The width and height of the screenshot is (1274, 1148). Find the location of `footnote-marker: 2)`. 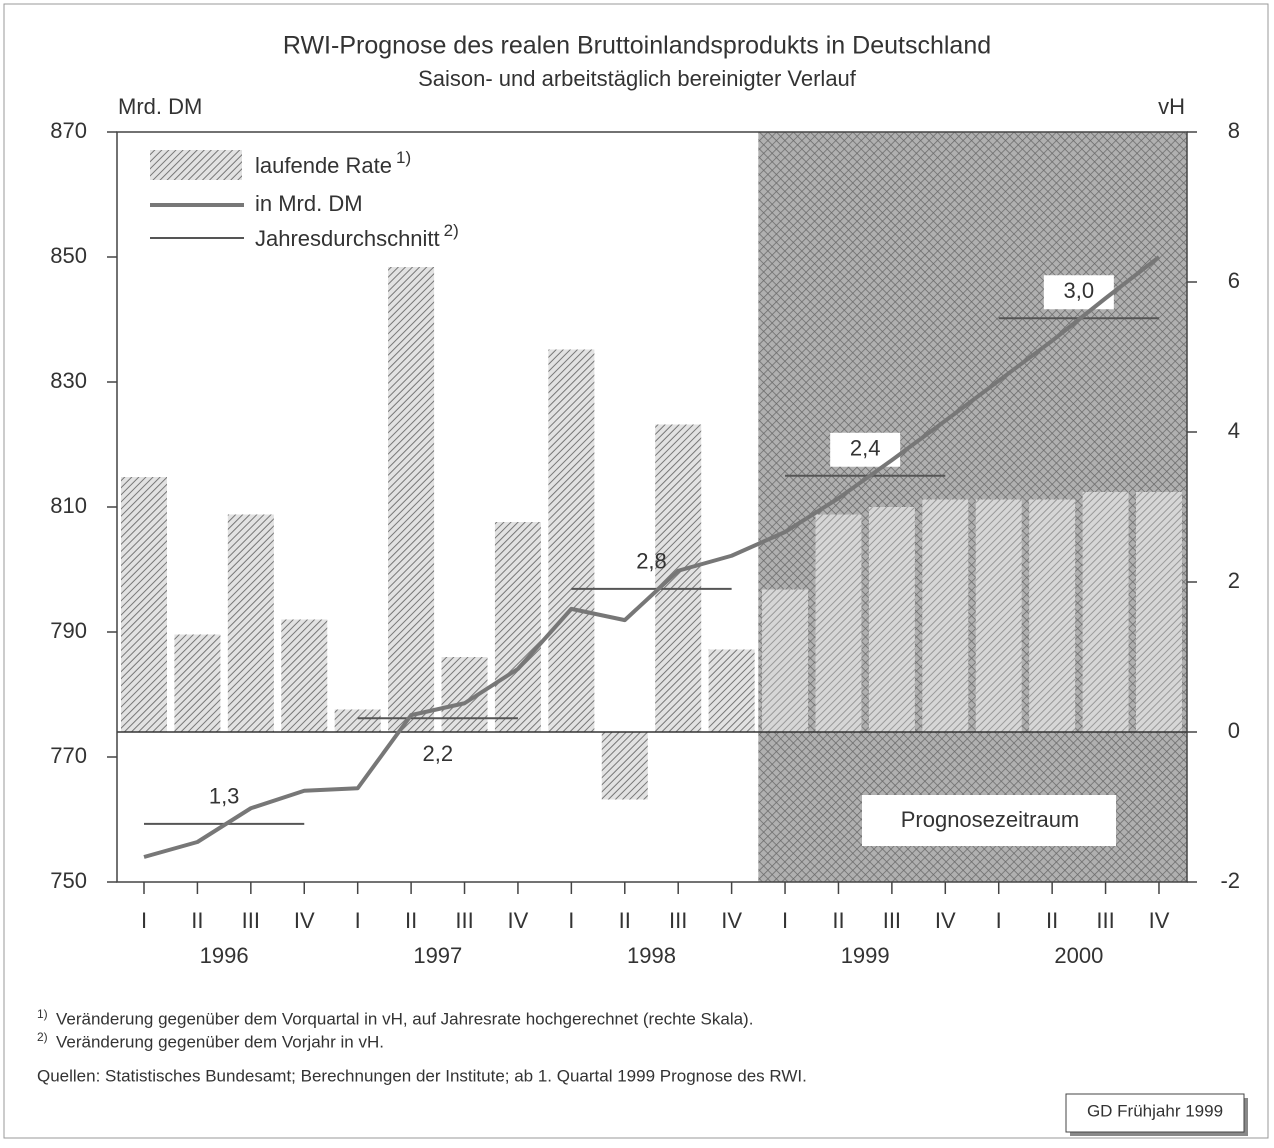

footnote-marker: 2) is located at coordinates (42, 1037).